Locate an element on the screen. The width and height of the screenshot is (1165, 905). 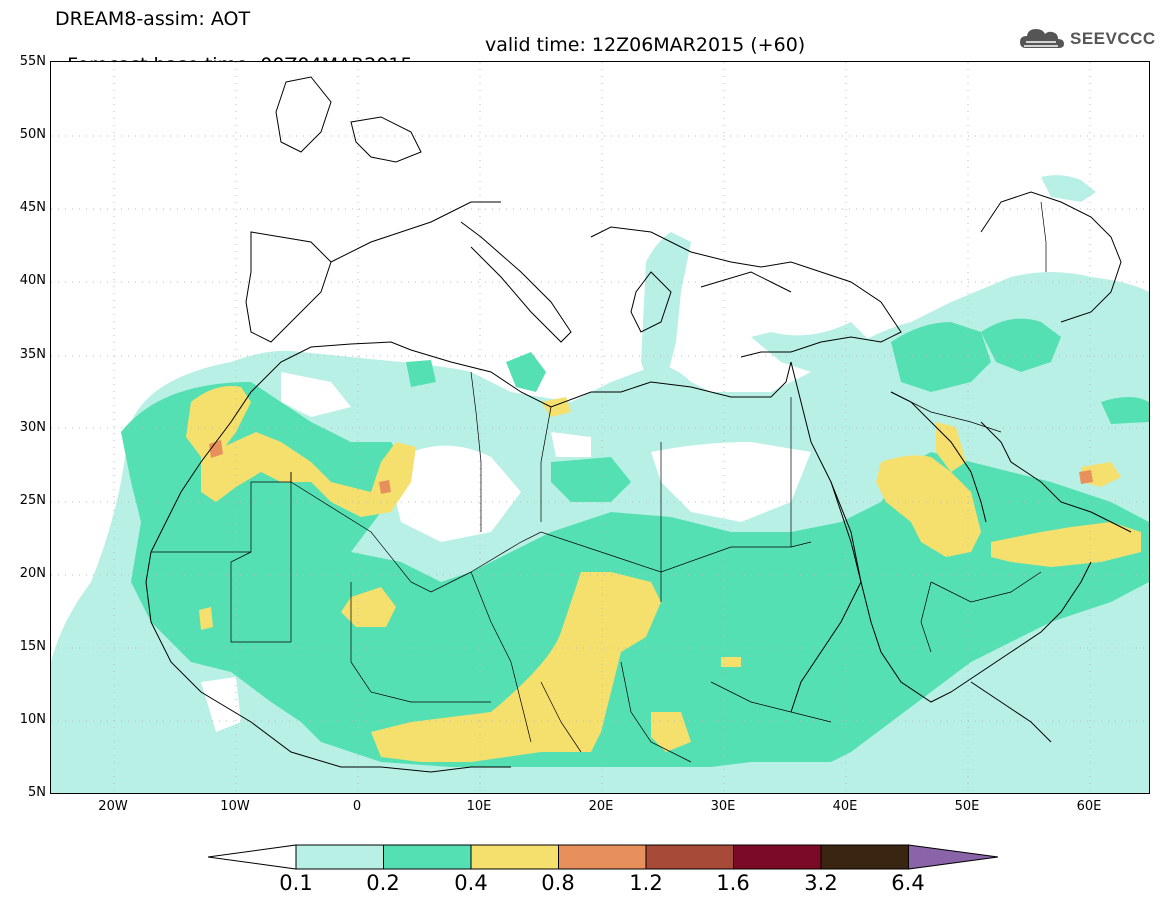
lat-label-40n: 40N is located at coordinates (32, 280).